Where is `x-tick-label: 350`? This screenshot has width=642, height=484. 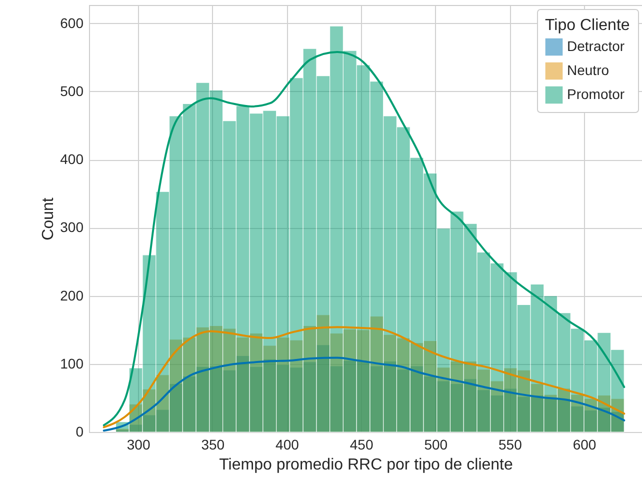 x-tick-label: 350 is located at coordinates (213, 444).